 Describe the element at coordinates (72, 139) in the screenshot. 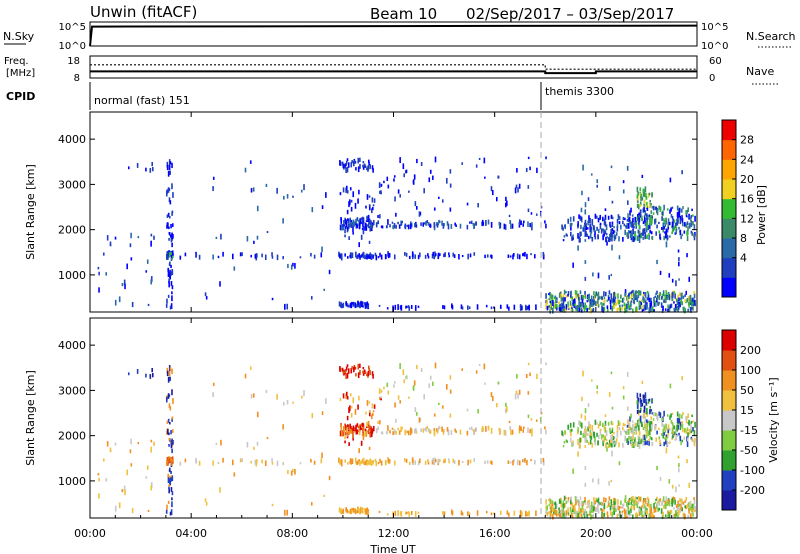

I see `y-tick-label: 4000` at that location.